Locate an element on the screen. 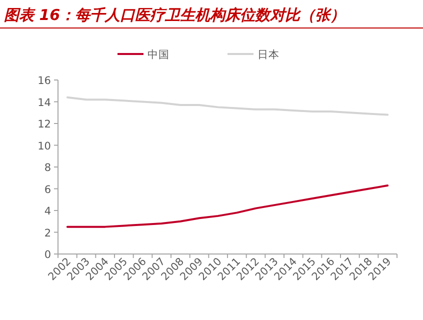 The height and width of the screenshot is (320, 423). y-tick-label: 10 is located at coordinates (44, 146).